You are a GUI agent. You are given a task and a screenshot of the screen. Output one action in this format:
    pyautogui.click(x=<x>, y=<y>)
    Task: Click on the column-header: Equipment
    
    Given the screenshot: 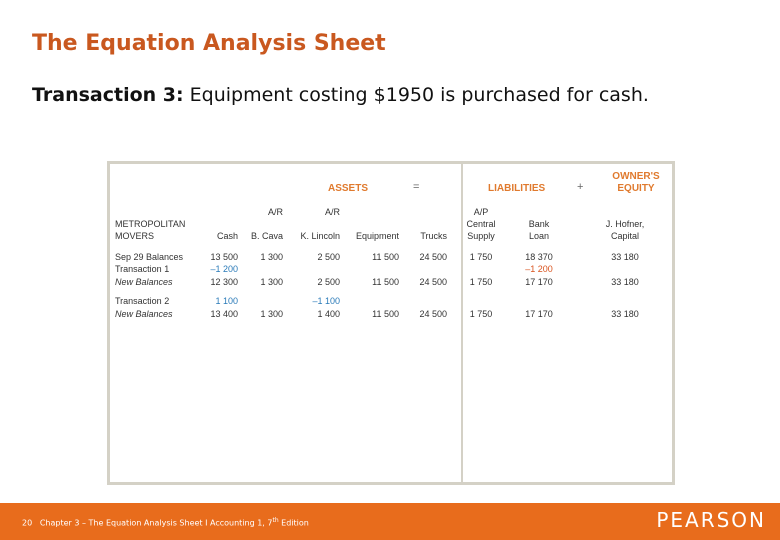 What is the action you would take?
    pyautogui.click(x=377, y=236)
    